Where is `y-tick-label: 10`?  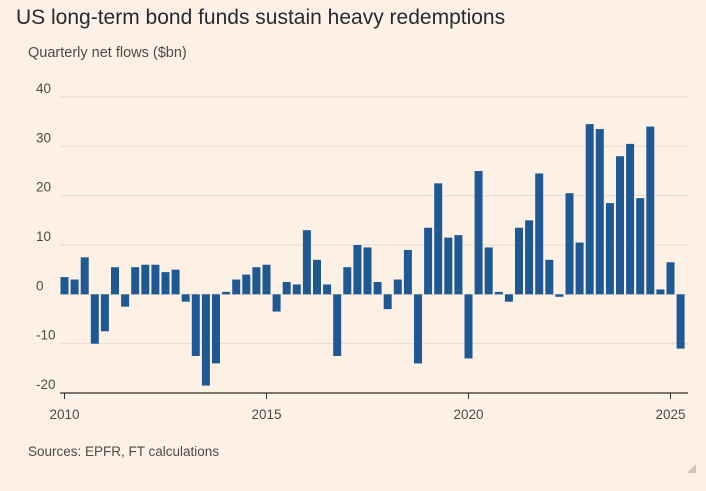 y-tick-label: 10 is located at coordinates (43, 236).